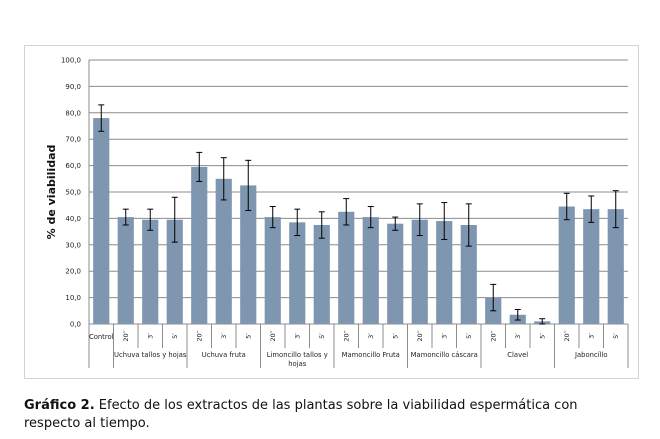 This screenshot has height=439, width=660. Describe the element at coordinates (59, 405) in the screenshot. I see `caption-label: Gráfico 2.` at that location.